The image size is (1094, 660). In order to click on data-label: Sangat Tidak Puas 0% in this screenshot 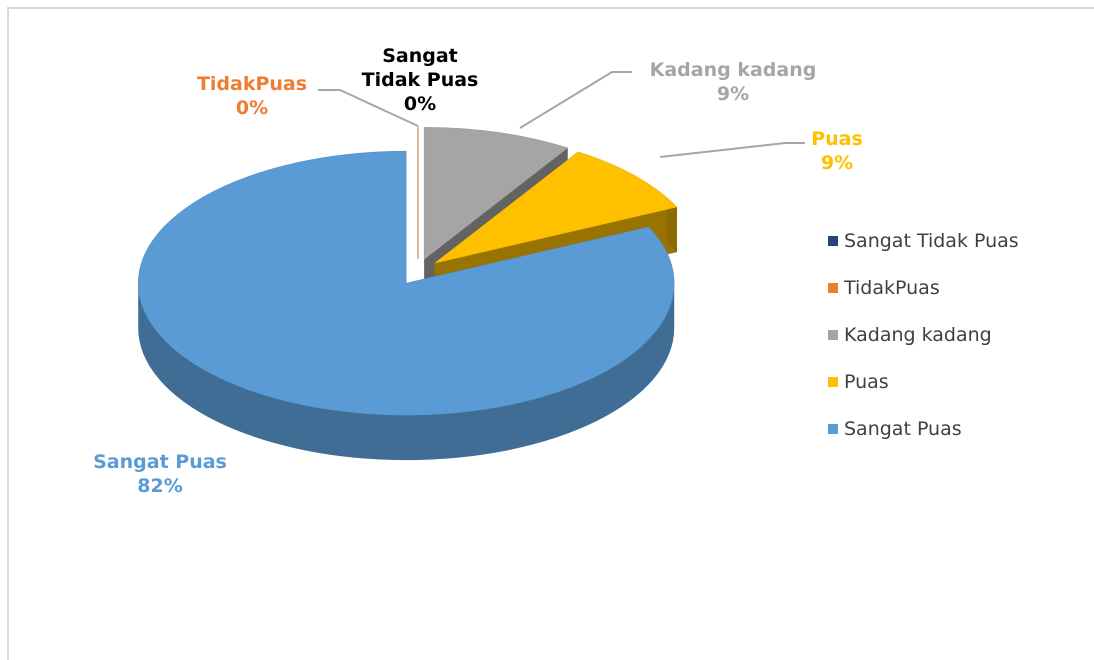, I will do `click(420, 80)`.